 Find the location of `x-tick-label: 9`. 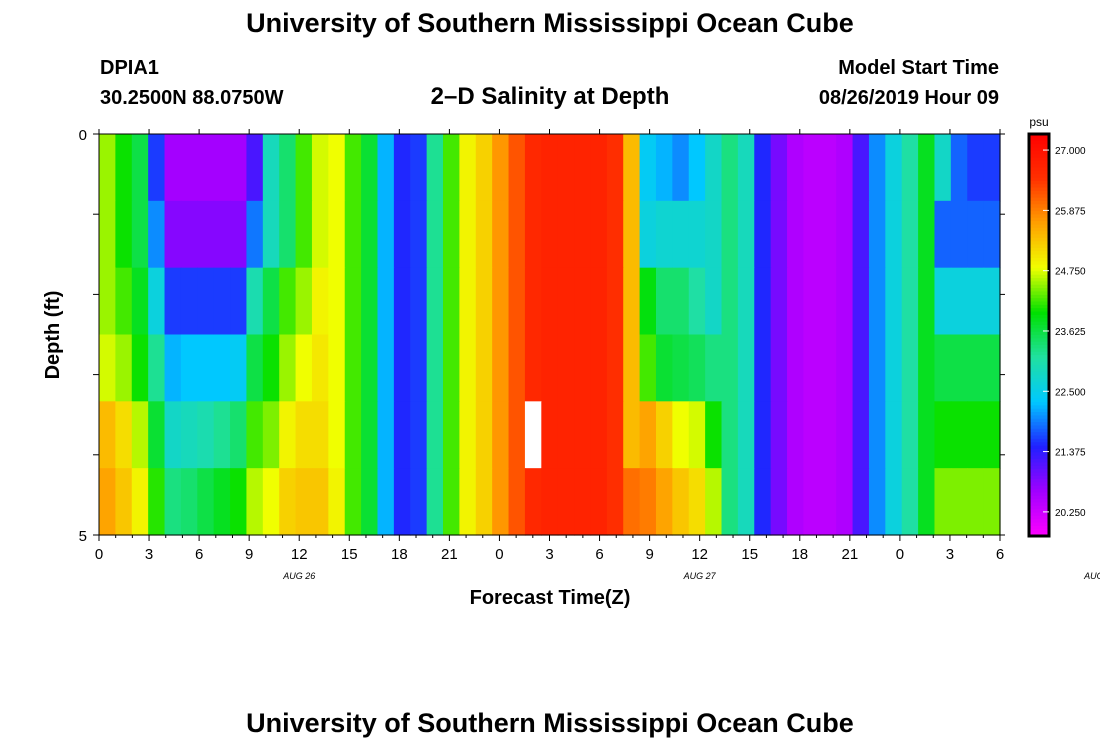

x-tick-label: 9 is located at coordinates (249, 554).